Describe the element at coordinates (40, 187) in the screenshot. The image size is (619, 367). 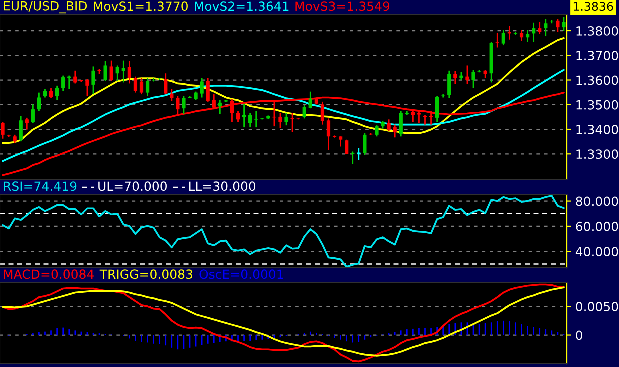
I see `series-label: RSI=74.419` at that location.